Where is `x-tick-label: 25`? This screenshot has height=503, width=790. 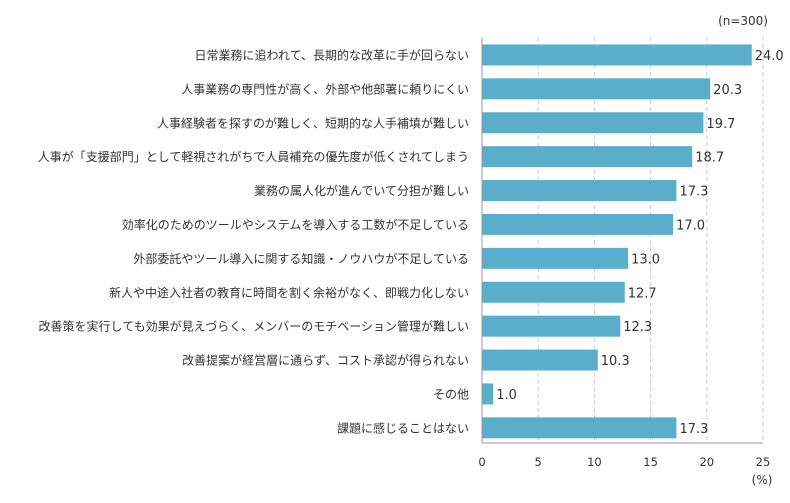 x-tick-label: 25 is located at coordinates (763, 462).